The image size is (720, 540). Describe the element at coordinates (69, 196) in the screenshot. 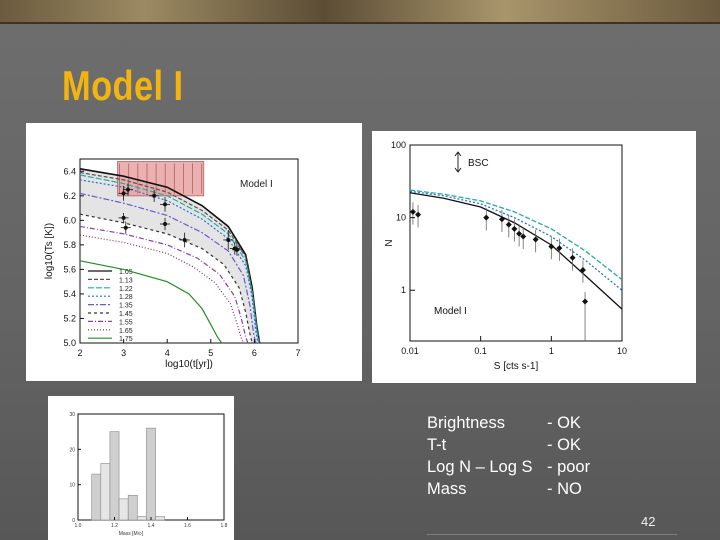

I see `y-tick-label: 6.2` at that location.